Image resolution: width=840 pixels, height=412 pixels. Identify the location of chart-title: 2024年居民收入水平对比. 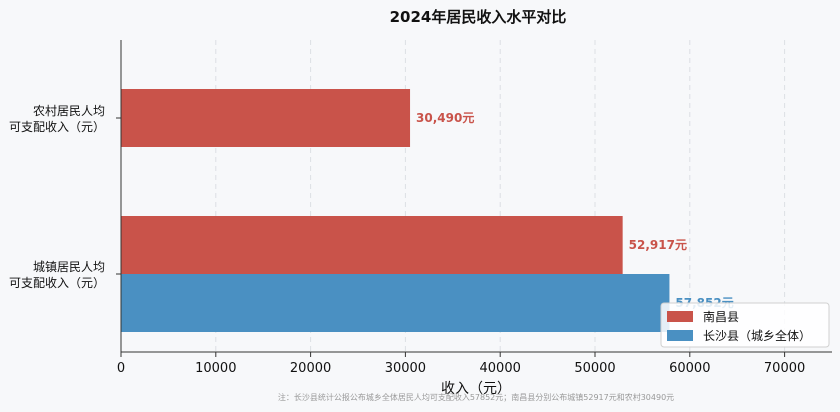
(478, 17).